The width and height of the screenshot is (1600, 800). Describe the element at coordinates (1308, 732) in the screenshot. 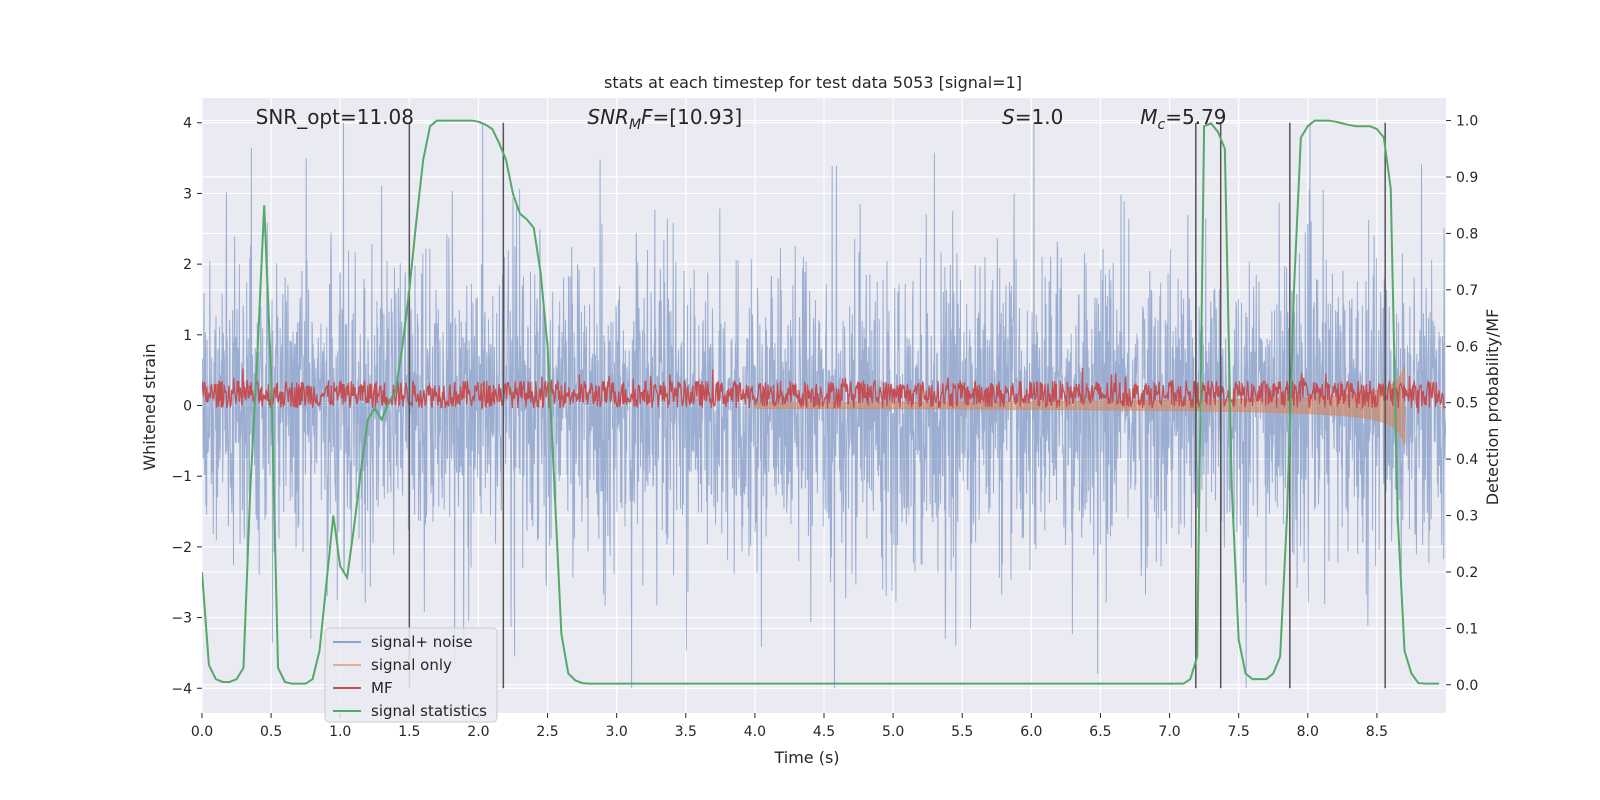

I see `x-tick-label: 8.0` at that location.